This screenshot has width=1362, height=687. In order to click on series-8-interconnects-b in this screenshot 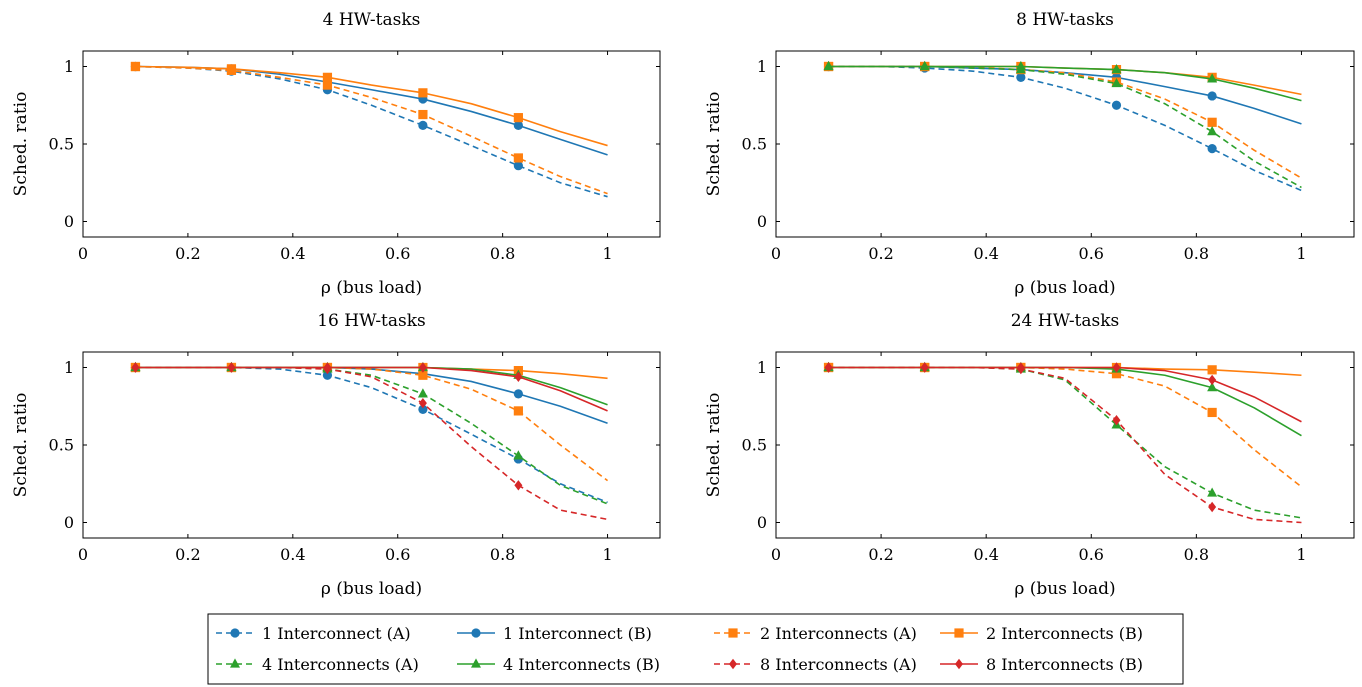, I will do `click(1063, 392)`.